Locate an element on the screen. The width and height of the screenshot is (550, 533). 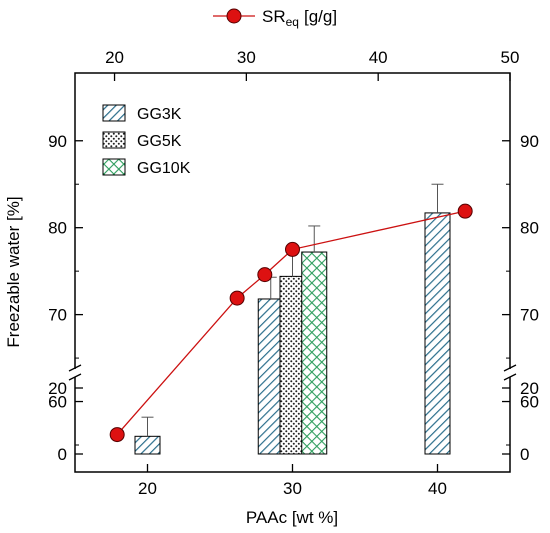
y-tick-label-left: 0 is located at coordinates (62, 454).